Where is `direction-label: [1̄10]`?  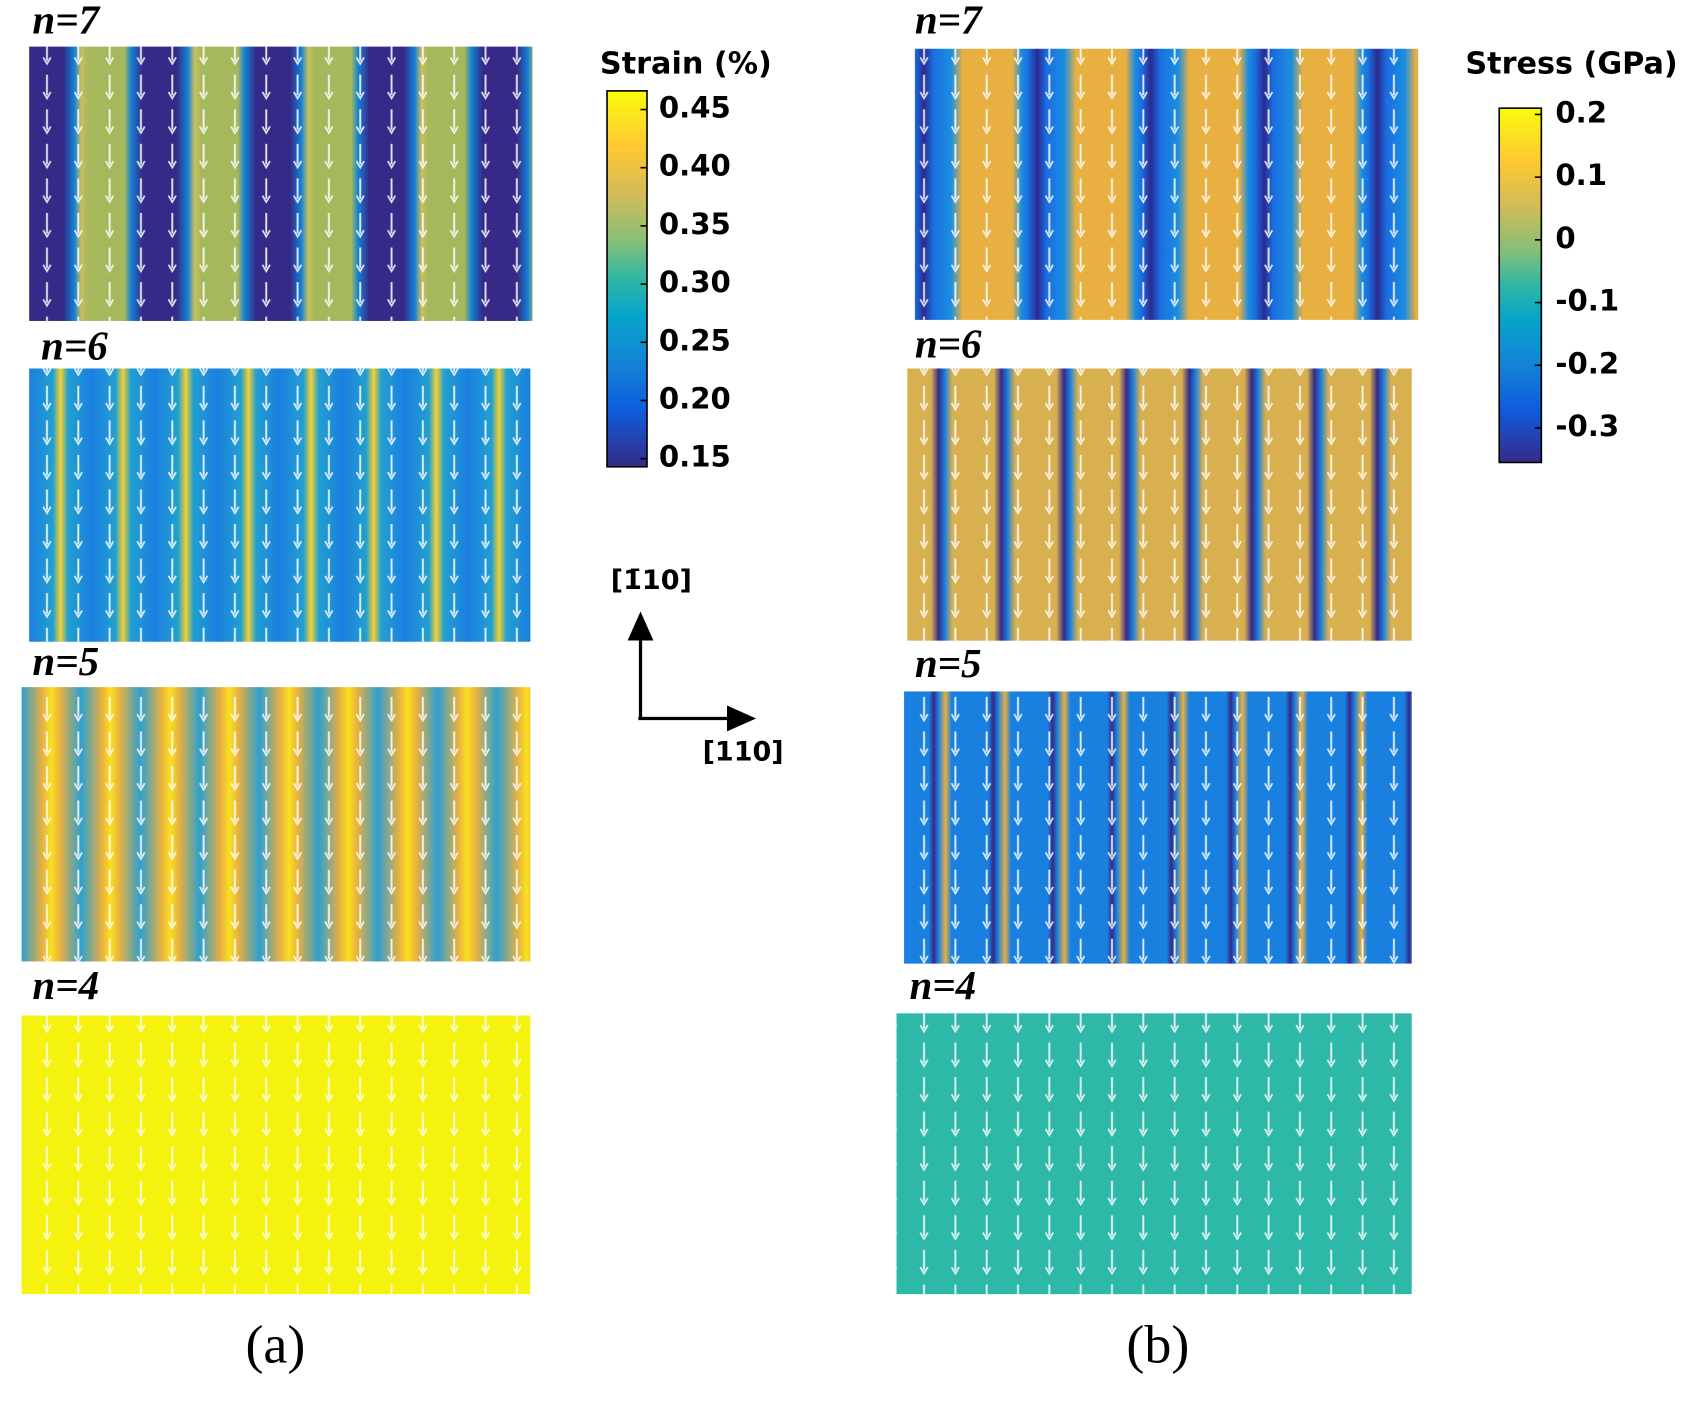
direction-label: [1̄10] is located at coordinates (651, 580).